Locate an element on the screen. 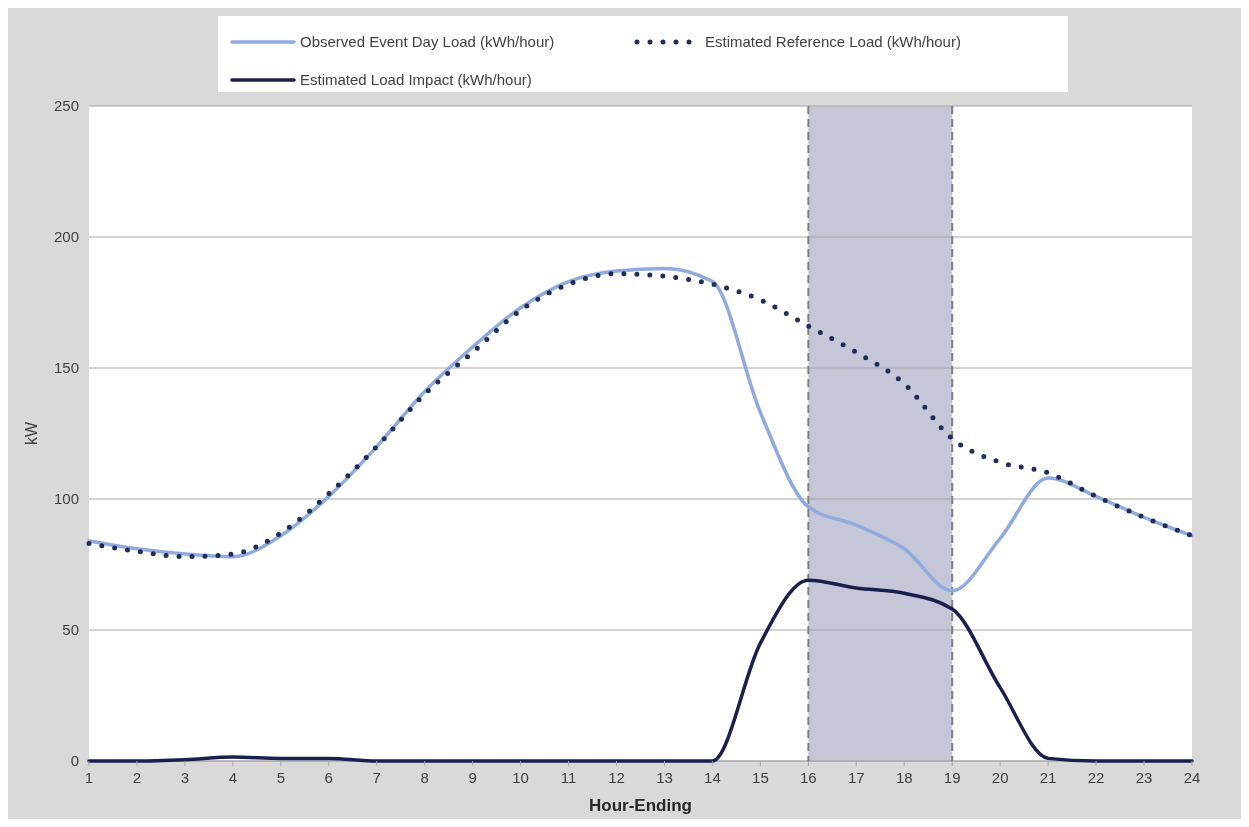 Image resolution: width=1249 pixels, height=827 pixels. x-tick-label: 16 is located at coordinates (808, 777).